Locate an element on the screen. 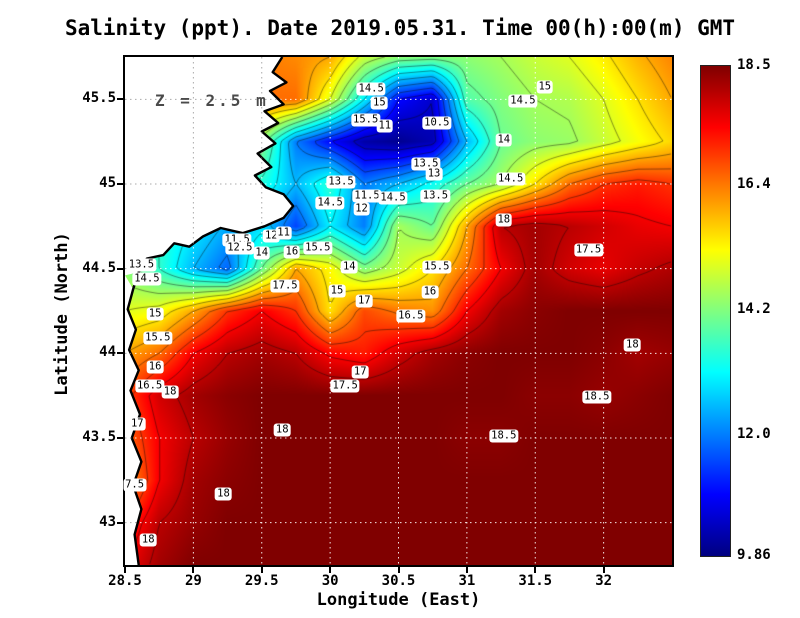 The image size is (800, 618). y-tick-label: 45.5 is located at coordinates (99, 98).